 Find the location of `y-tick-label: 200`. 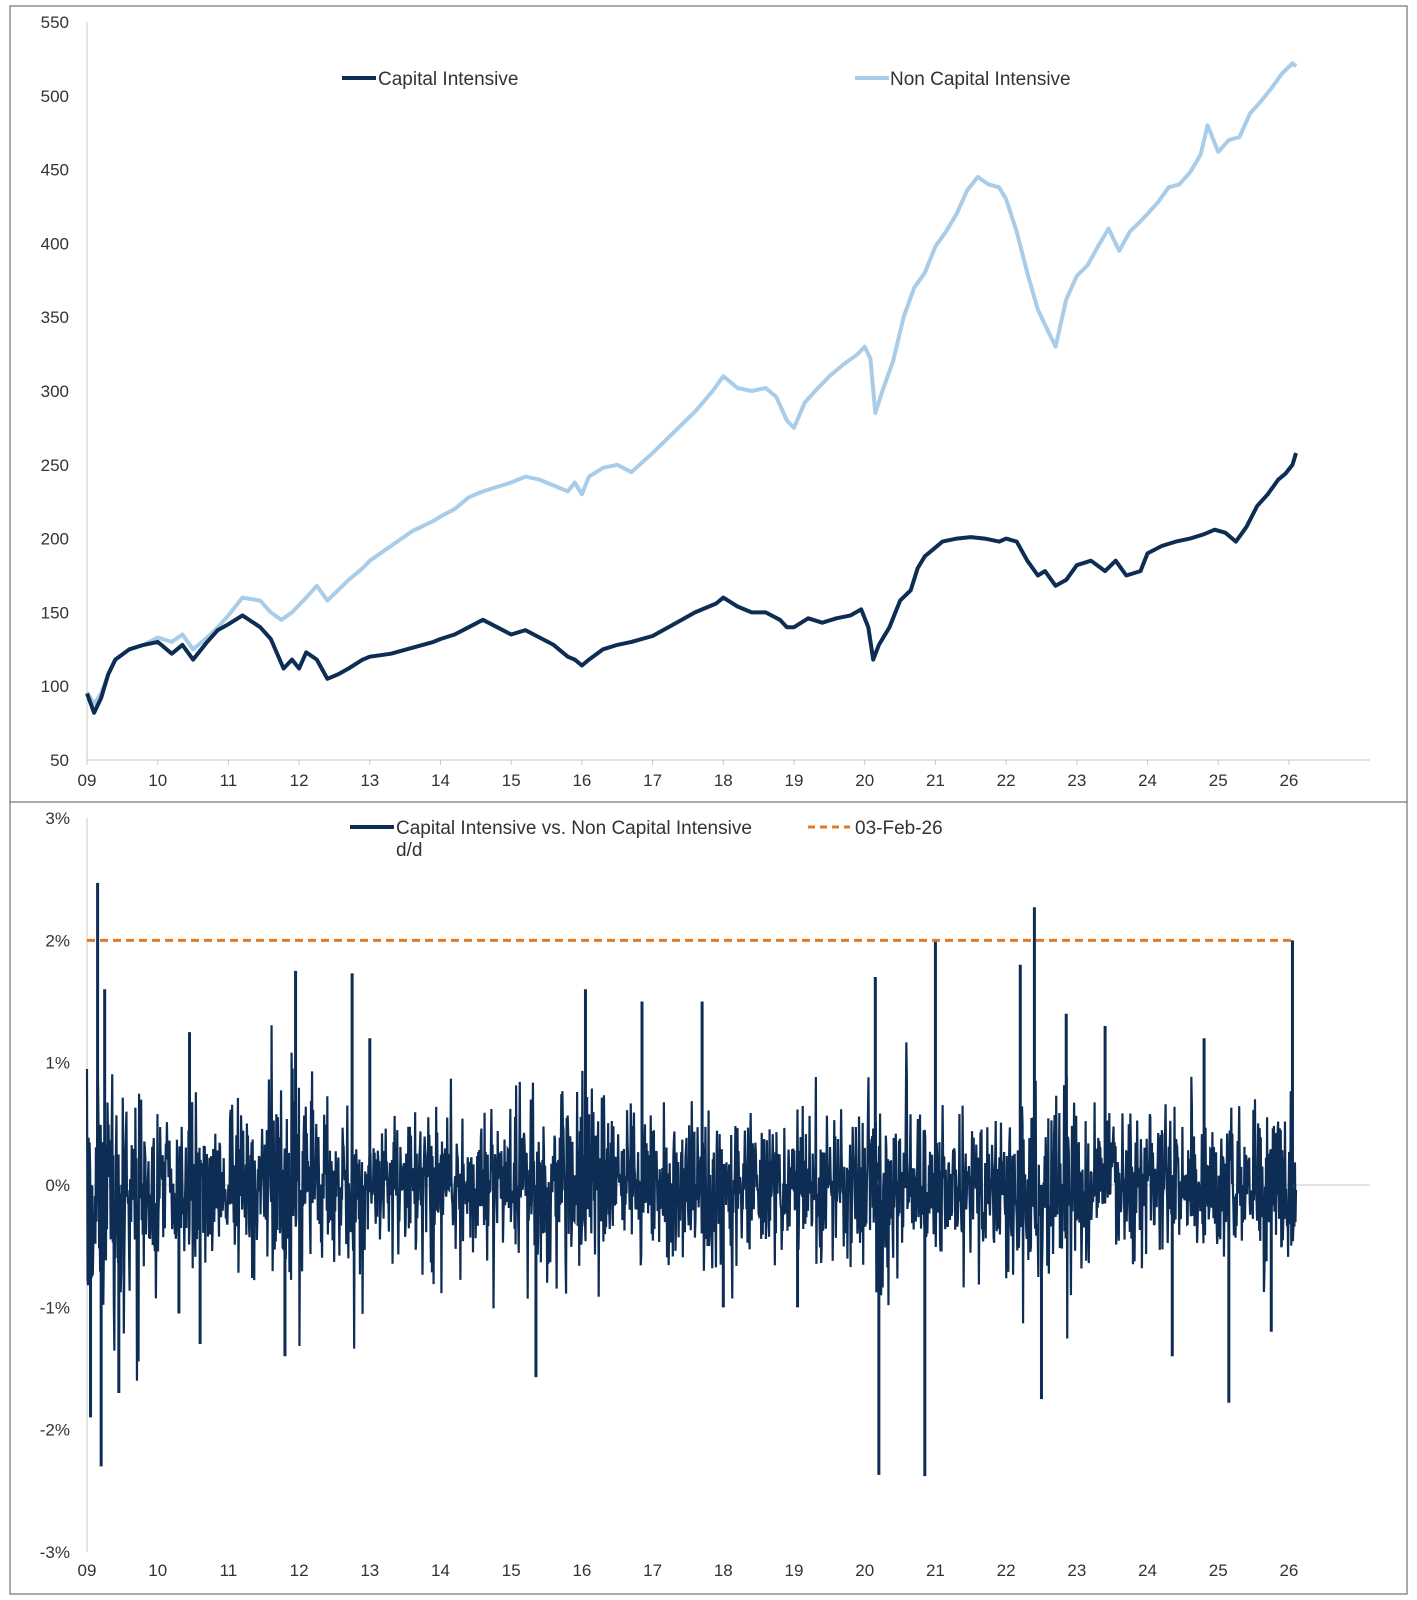

y-tick-label: 200 is located at coordinates (55, 539).